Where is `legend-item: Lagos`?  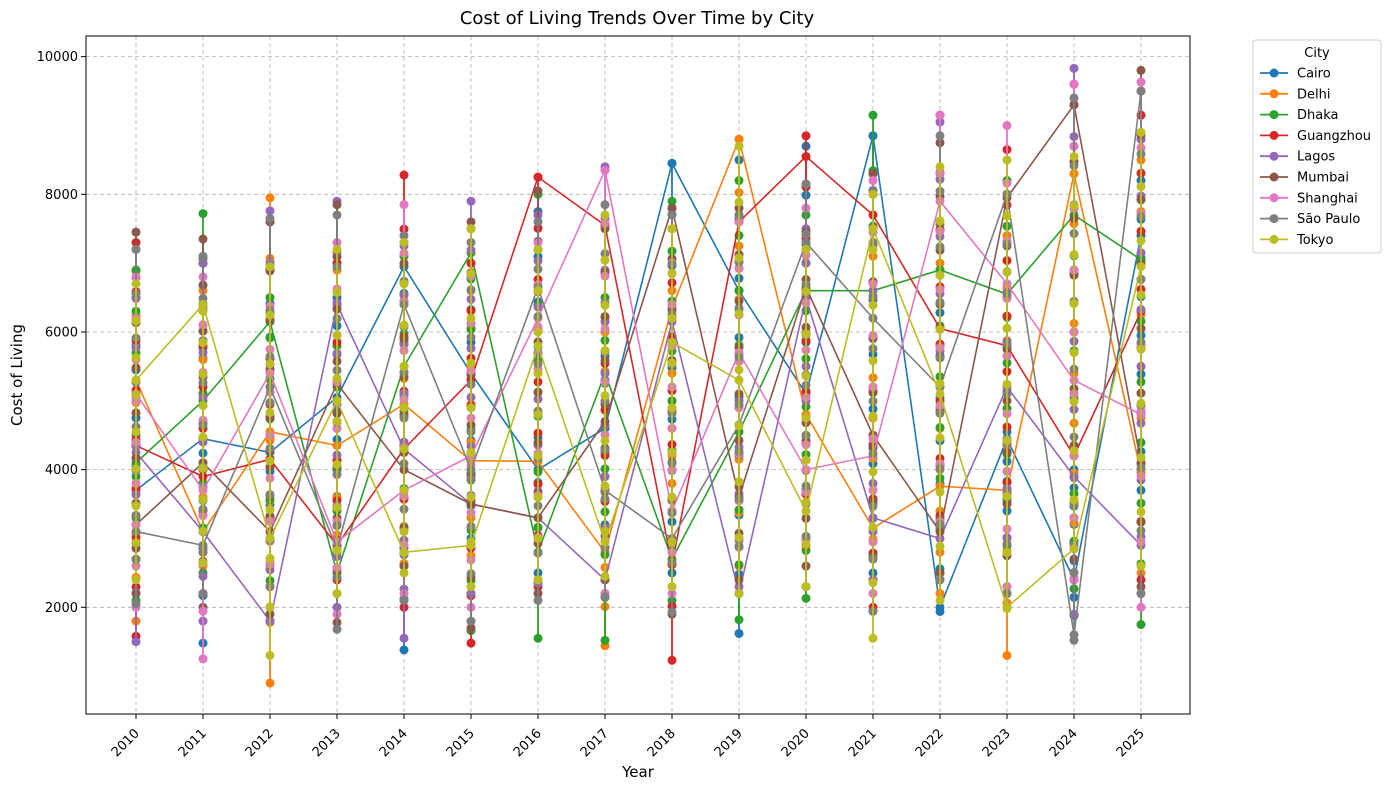 legend-item: Lagos is located at coordinates (1297, 157).